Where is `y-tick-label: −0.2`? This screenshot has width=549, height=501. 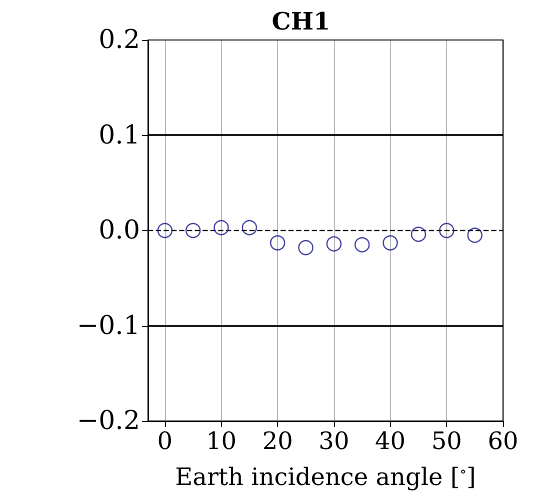 y-tick-label: −0.2 is located at coordinates (108, 421).